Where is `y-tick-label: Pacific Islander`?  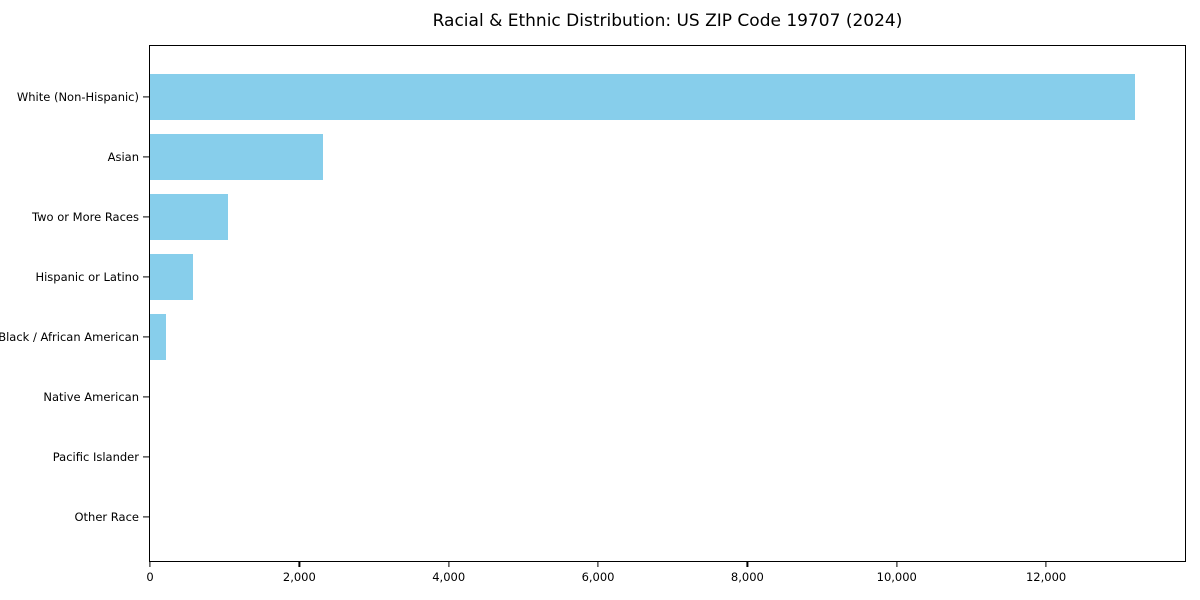 y-tick-label: Pacific Islander is located at coordinates (95, 457).